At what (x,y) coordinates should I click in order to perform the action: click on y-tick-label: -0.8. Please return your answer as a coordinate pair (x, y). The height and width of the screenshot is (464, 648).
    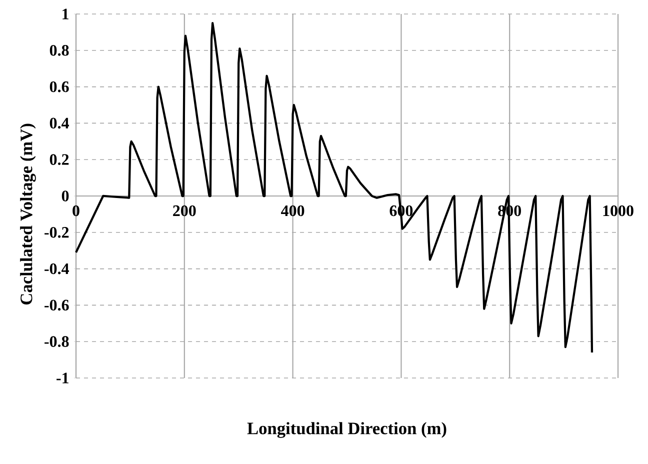
    Looking at the image, I should click on (56, 342).